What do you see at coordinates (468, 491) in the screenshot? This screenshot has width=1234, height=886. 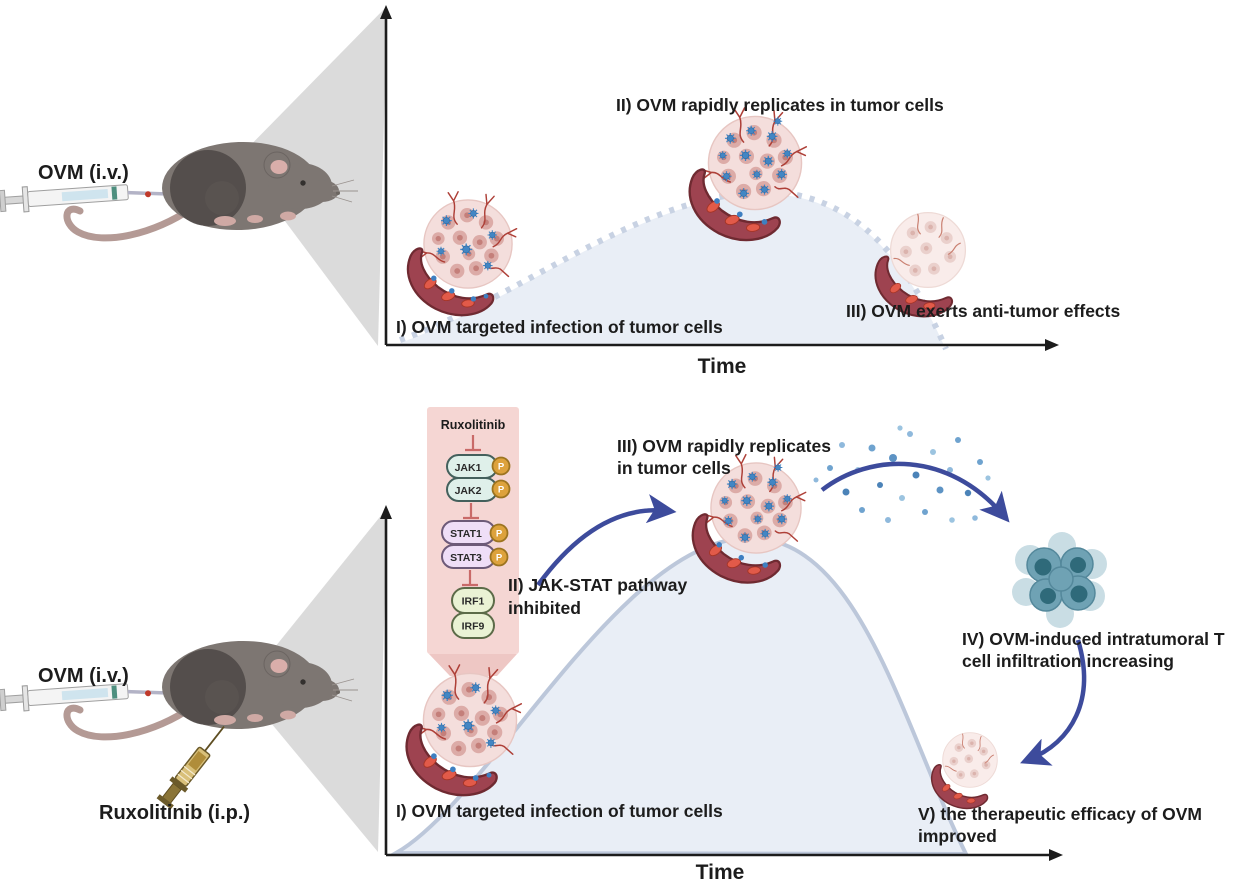 I see `svg-text: JAK2` at bounding box center [468, 491].